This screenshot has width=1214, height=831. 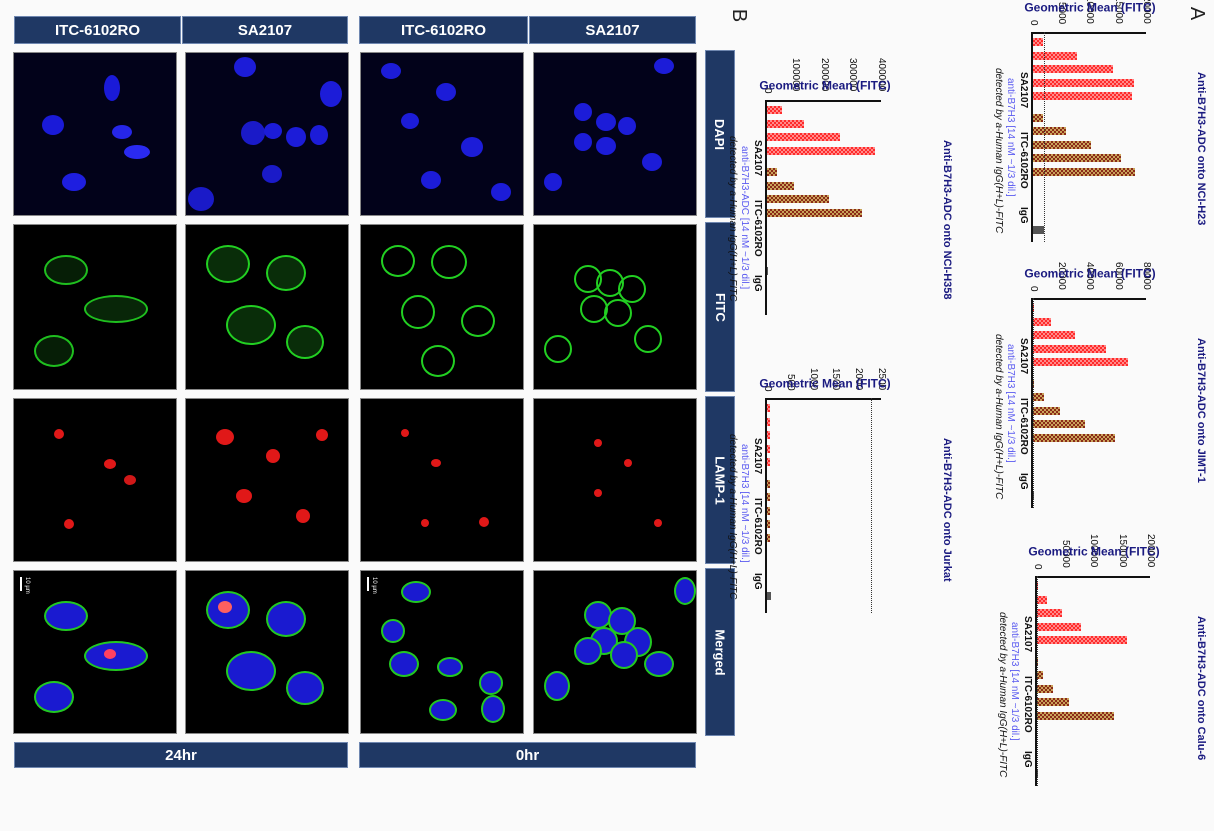 I want to click on image-24hr-itc-dapi, so click(x=95, y=134).